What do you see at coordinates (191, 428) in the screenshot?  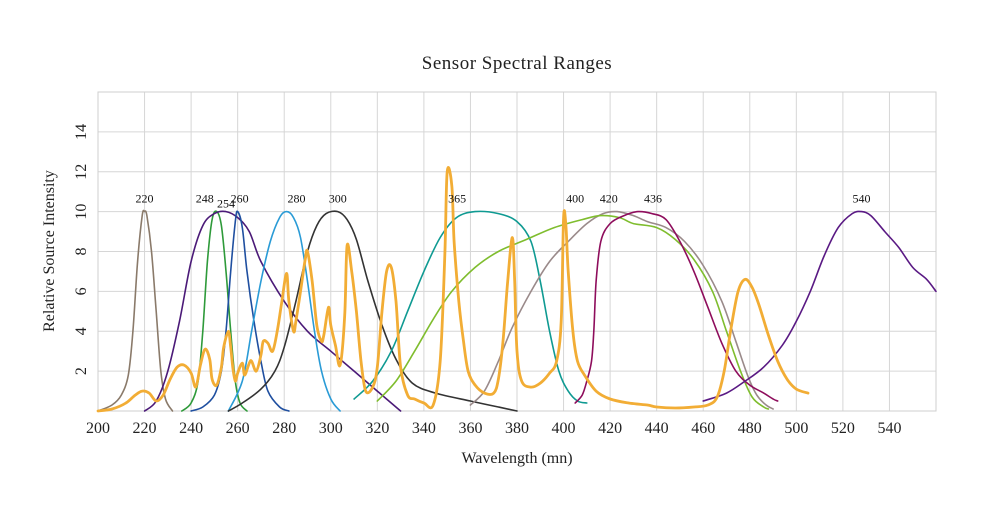 I see `x-tick-label: 240` at bounding box center [191, 428].